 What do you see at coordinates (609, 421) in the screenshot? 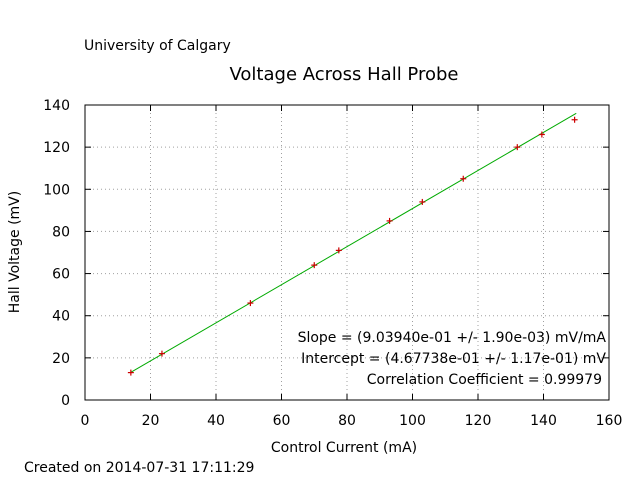
I see `x-tick-label: 160` at bounding box center [609, 421].